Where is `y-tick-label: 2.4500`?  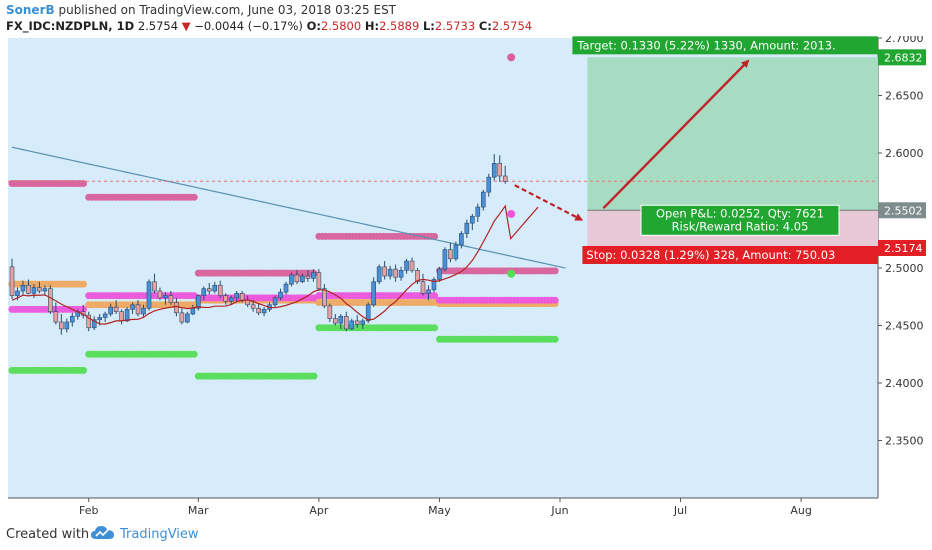 y-tick-label: 2.4500 is located at coordinates (904, 326).